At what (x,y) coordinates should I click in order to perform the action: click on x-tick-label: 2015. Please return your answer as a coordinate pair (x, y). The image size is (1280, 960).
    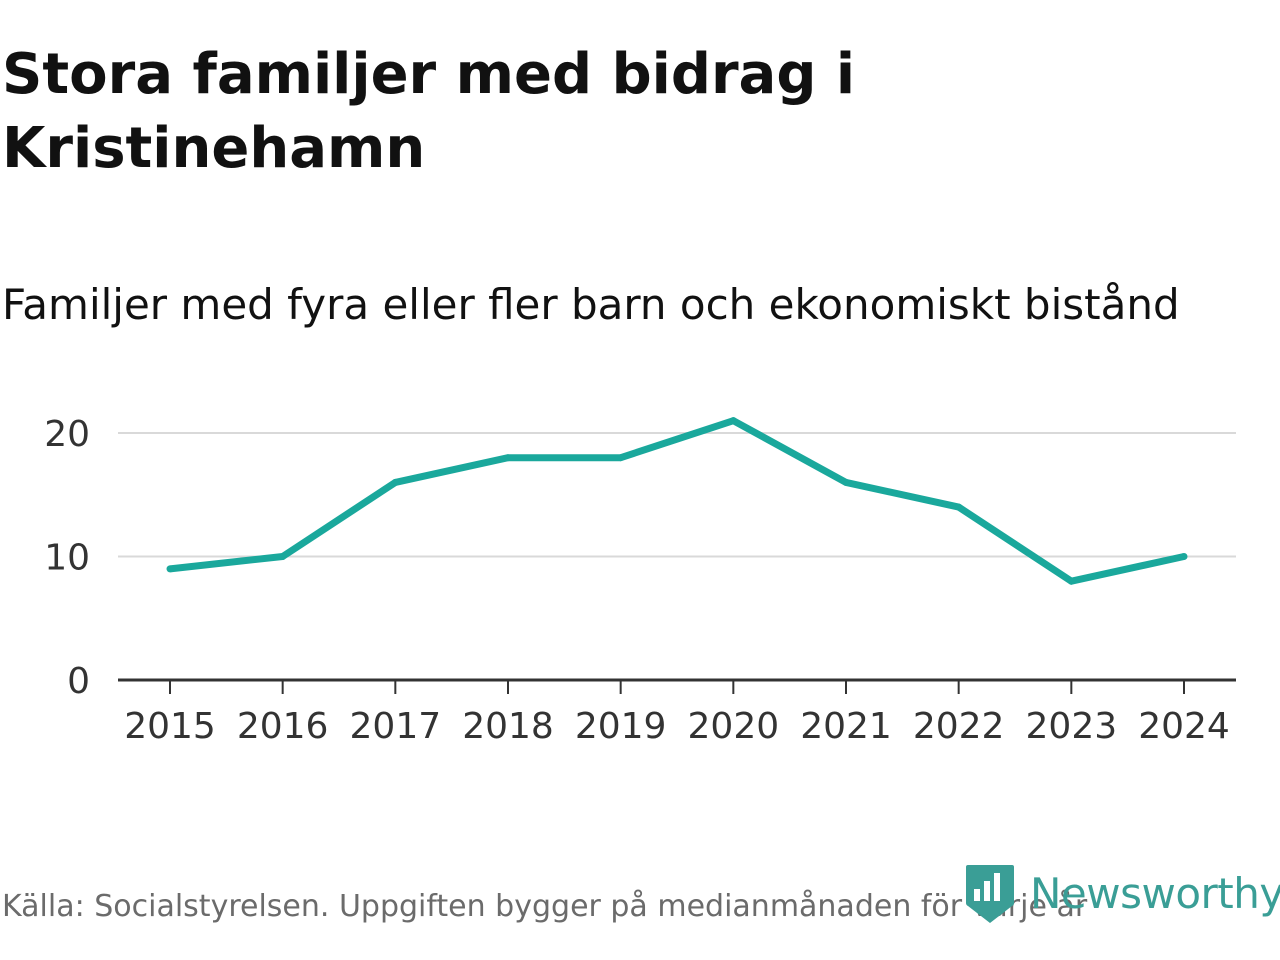
    Looking at the image, I should click on (170, 726).